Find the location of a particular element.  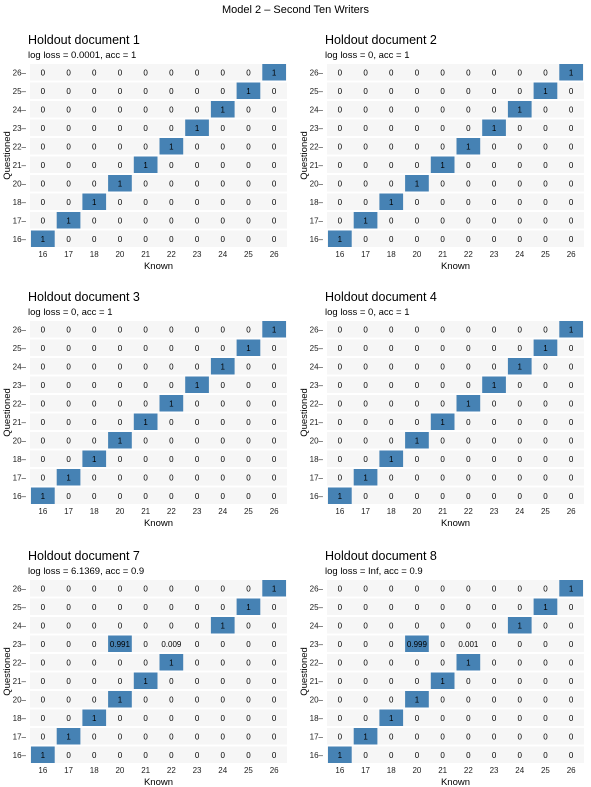

y-tick-label: 21– is located at coordinates (20, 422).